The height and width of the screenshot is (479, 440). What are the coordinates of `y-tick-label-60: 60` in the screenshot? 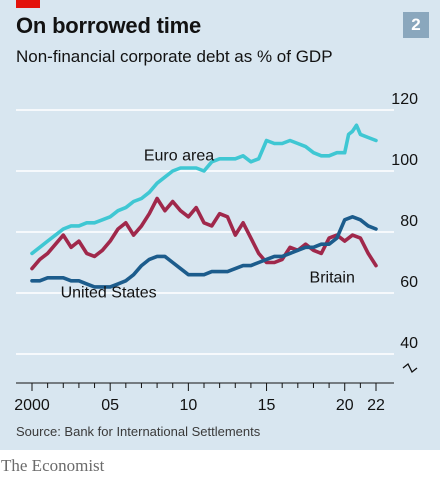 It's located at (409, 282).